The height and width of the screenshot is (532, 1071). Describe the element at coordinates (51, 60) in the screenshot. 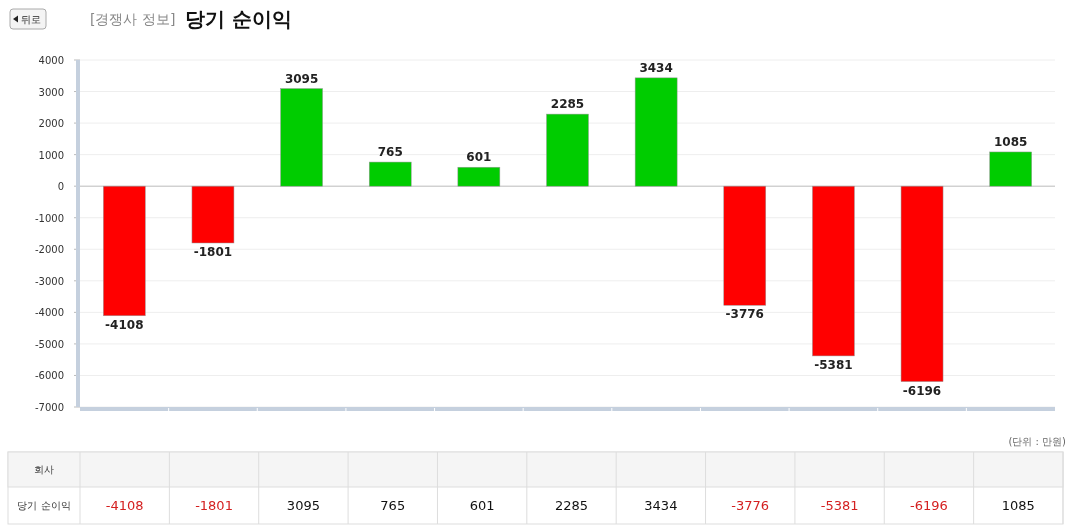

I see `y-tick-label: 4000` at that location.